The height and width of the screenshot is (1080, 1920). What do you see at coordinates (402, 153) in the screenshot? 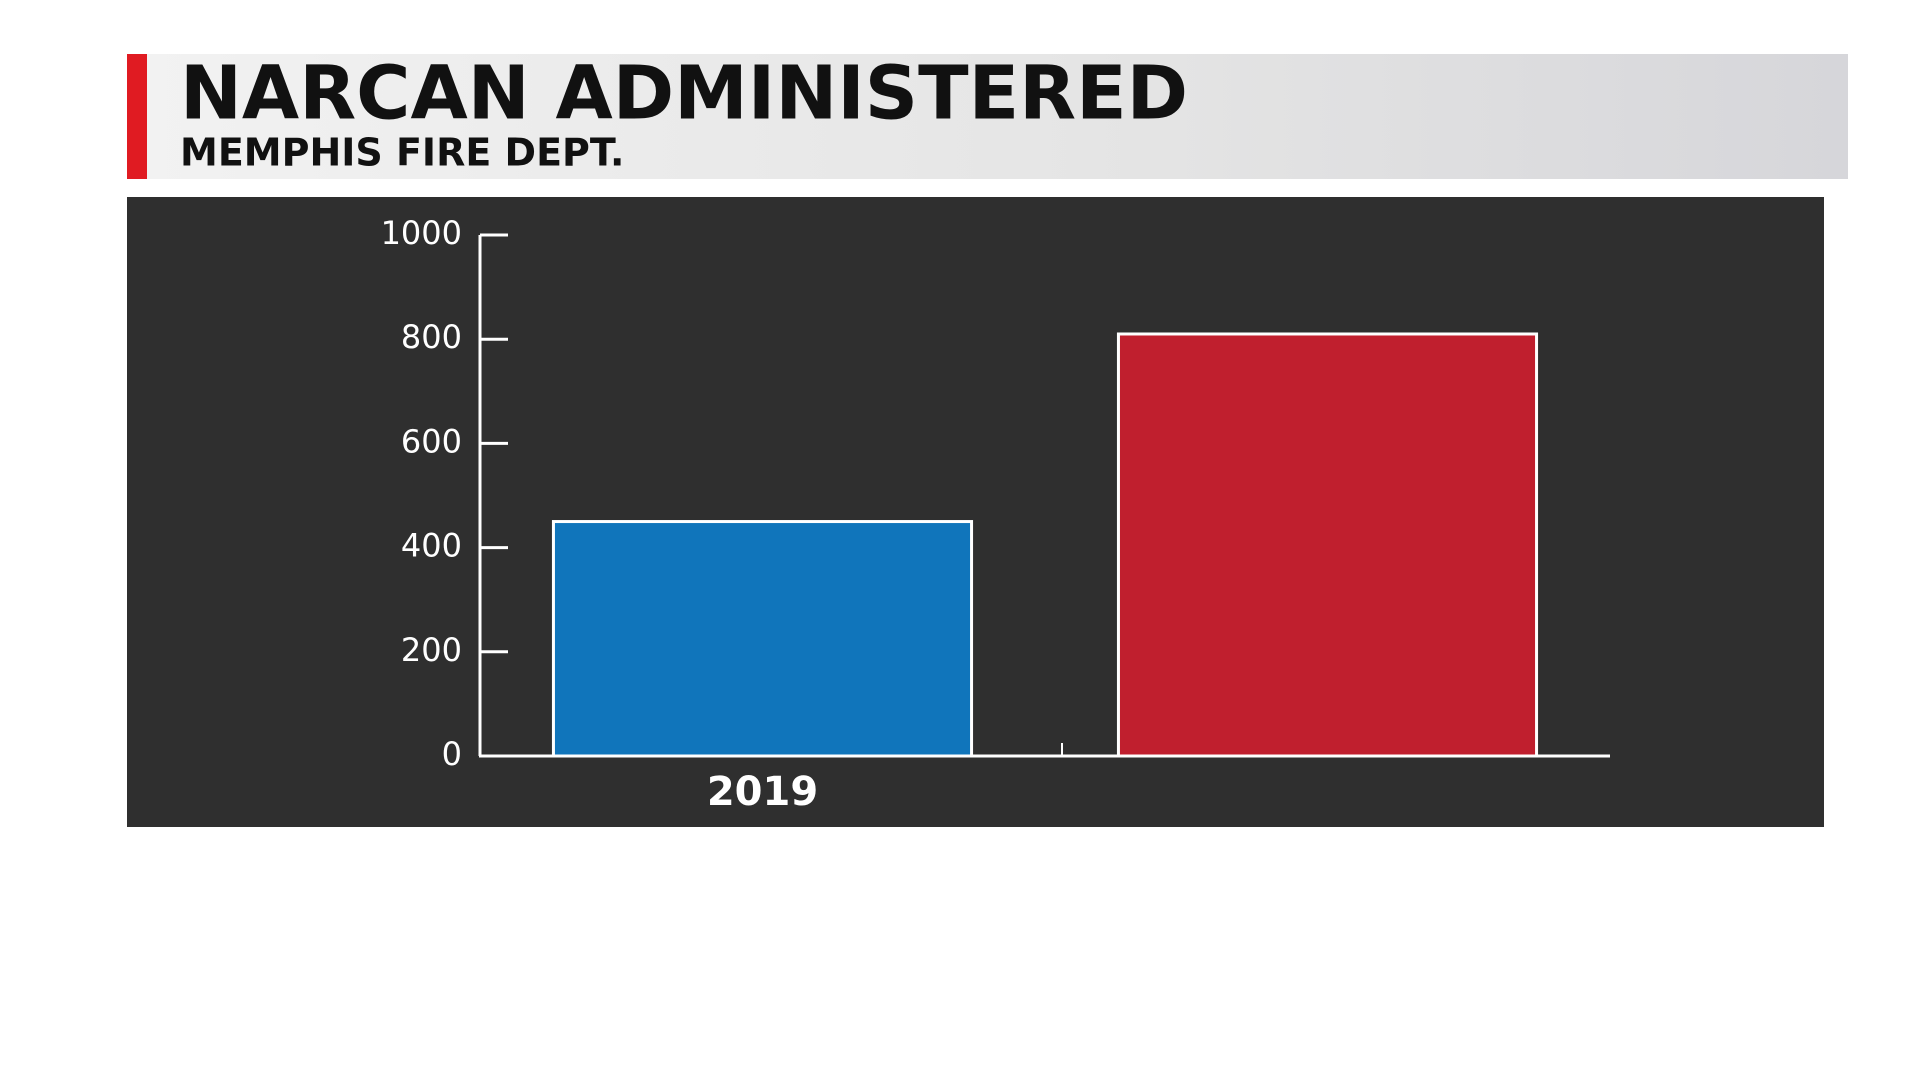
I see `chart-subtitle: MEMPHIS FIRE DEPT.` at bounding box center [402, 153].